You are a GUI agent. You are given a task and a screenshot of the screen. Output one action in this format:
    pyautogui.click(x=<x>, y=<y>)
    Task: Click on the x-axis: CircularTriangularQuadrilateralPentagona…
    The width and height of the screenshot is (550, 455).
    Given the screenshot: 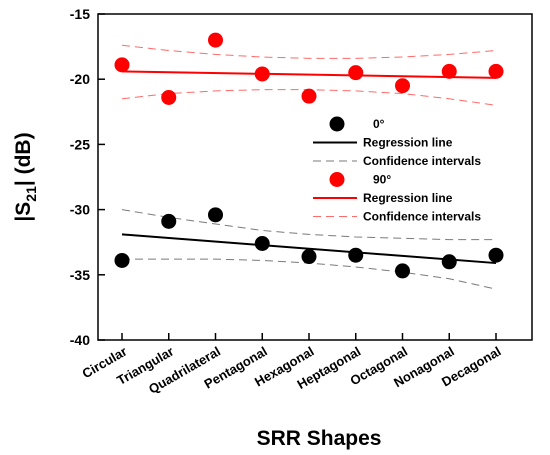 What is the action you would take?
    pyautogui.click(x=291, y=365)
    